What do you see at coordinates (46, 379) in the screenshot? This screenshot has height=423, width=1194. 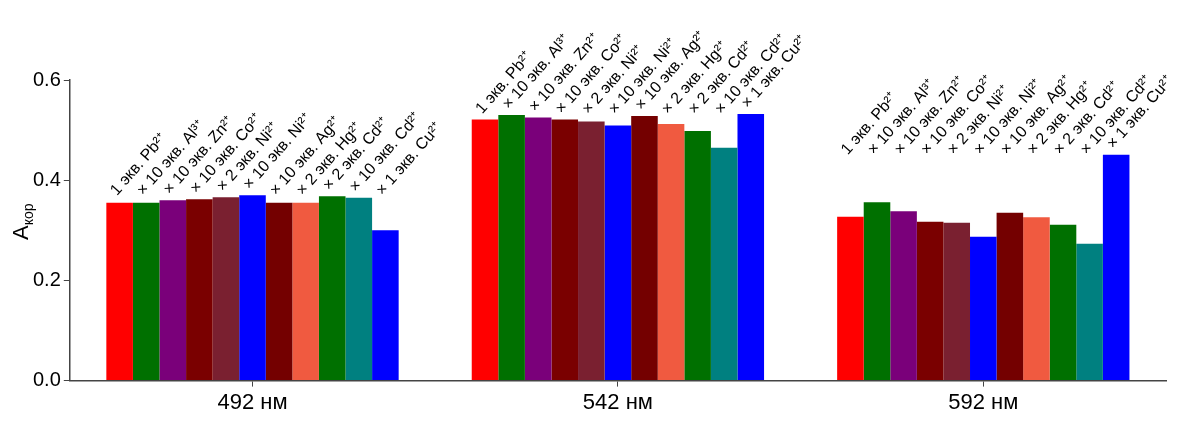 I see `y-tick-label: 0.0` at bounding box center [46, 379].